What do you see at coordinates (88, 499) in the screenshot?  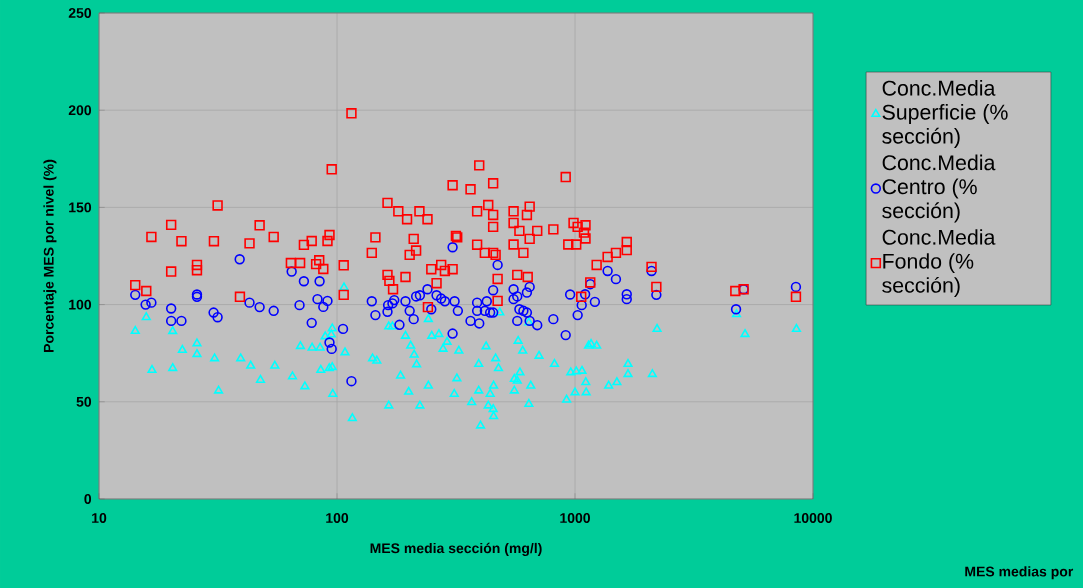 I see `y-tick-label: 0` at bounding box center [88, 499].